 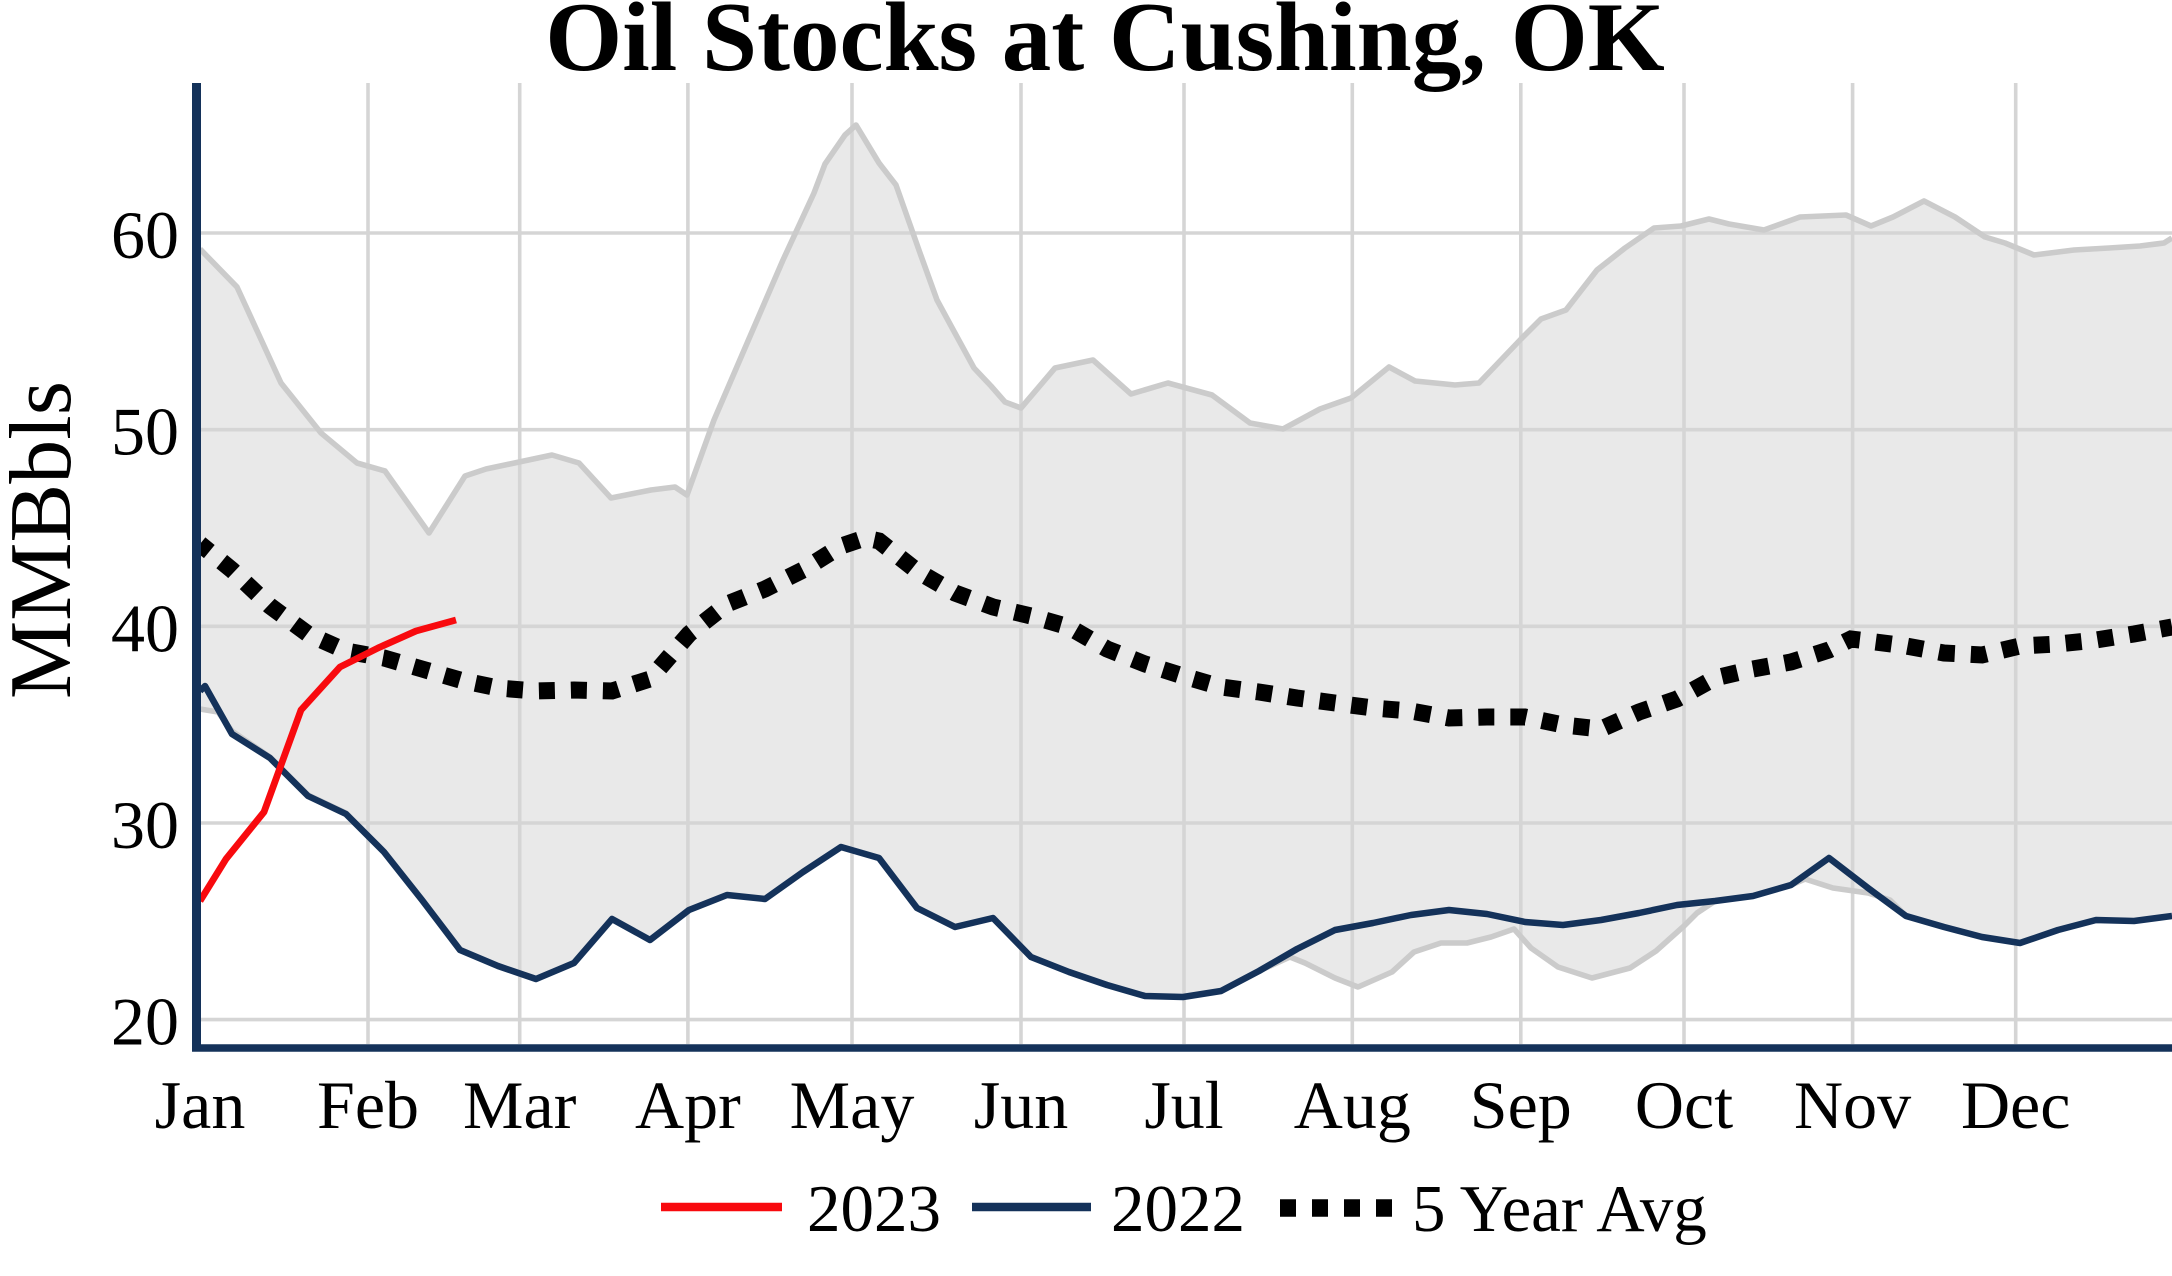 What do you see at coordinates (145, 628) in the screenshot?
I see `svg-text: 40` at bounding box center [145, 628].